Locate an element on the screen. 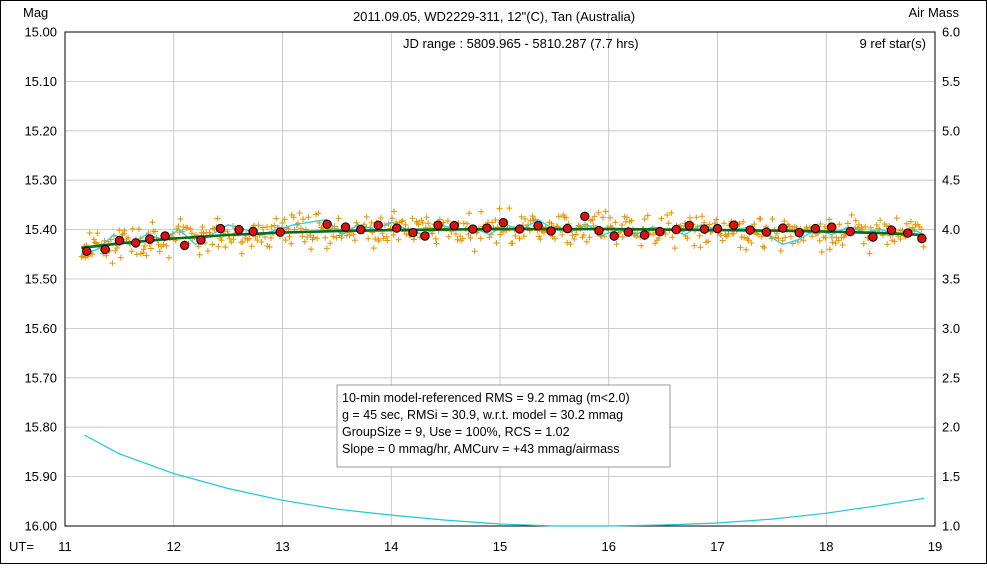  y-right-tick-label: 2.0 is located at coordinates (951, 427).